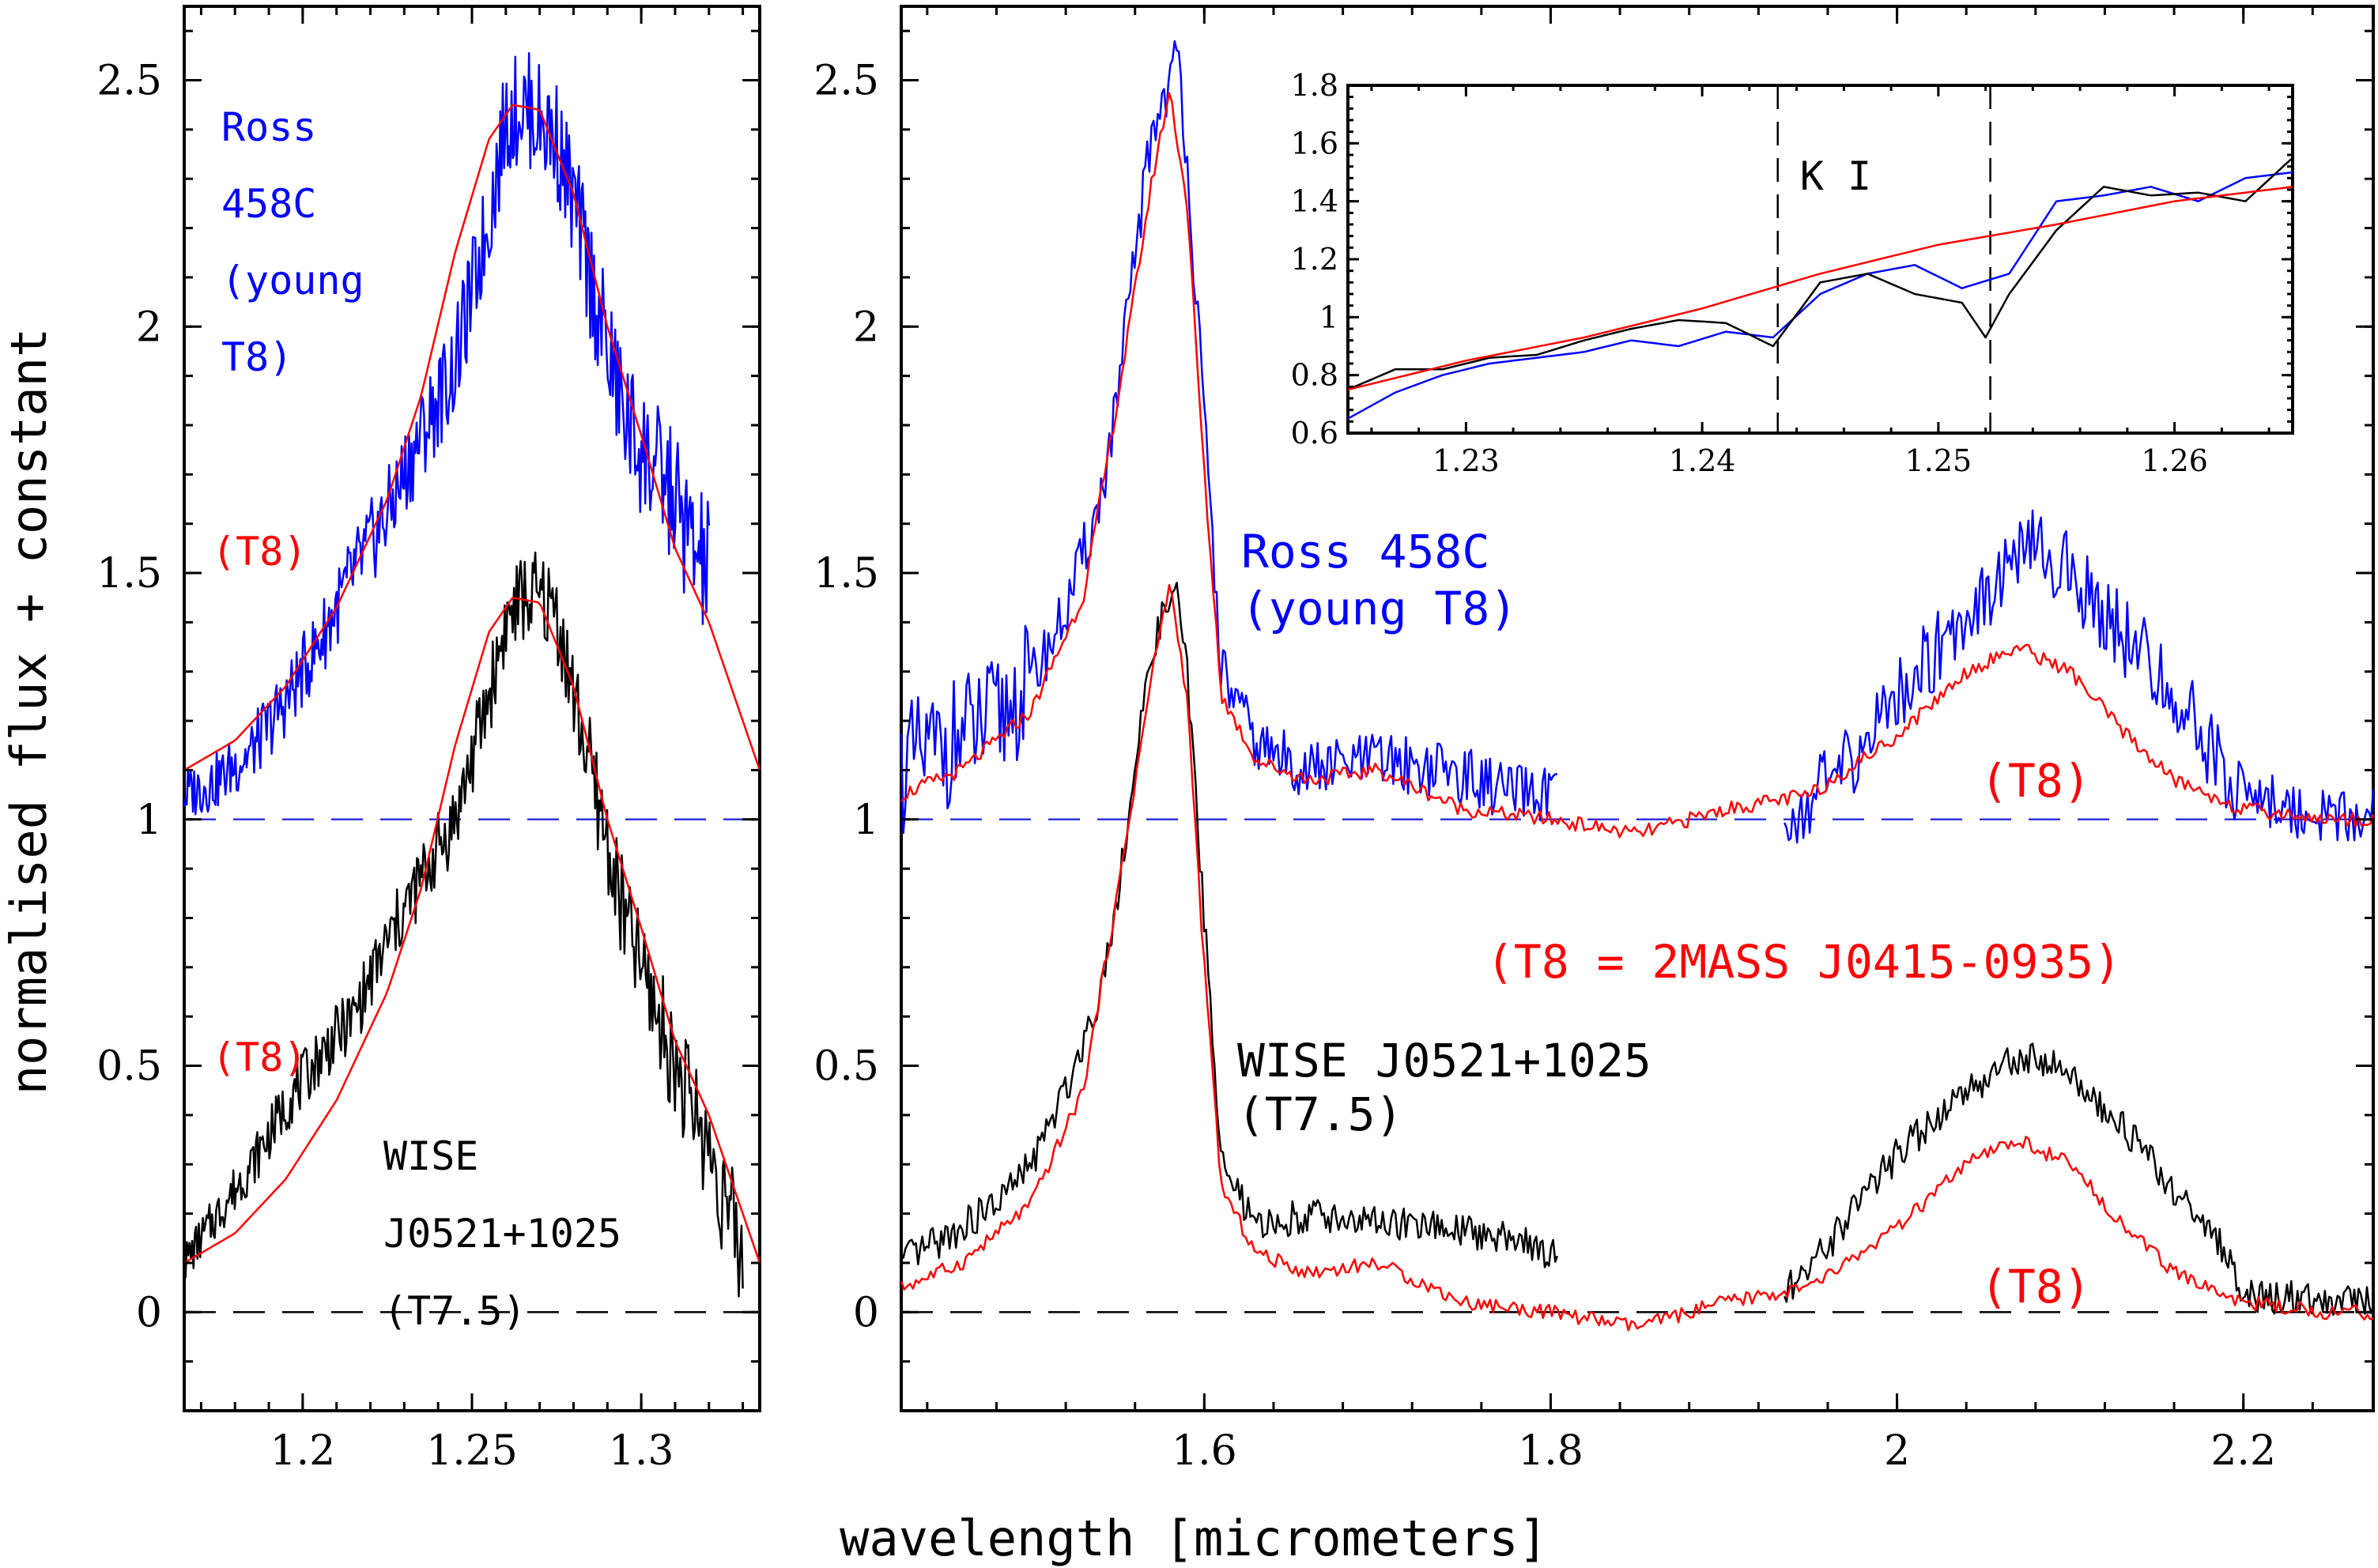 The width and height of the screenshot is (2378, 1568). I want to click on left-ross-line-3: (young, so click(292, 280).